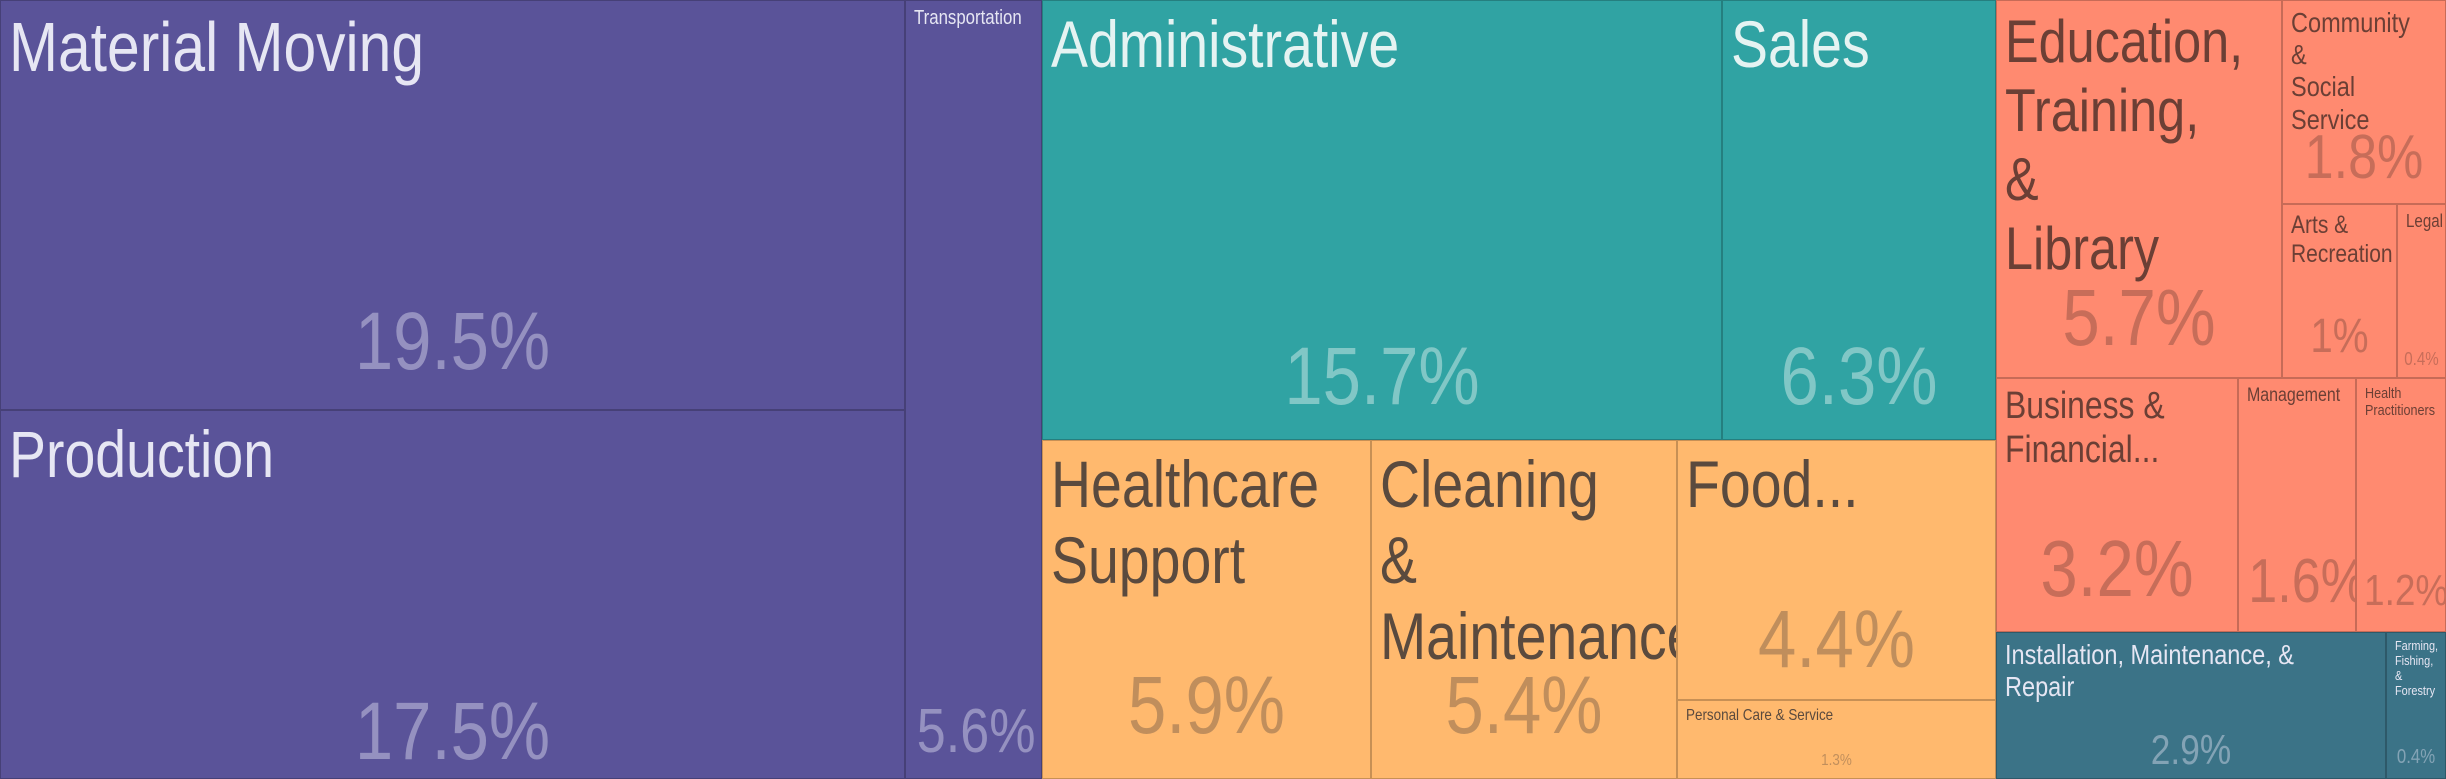  I want to click on treemap-cell-business-financial: Business & Financial... 3.2%, so click(2117, 505).